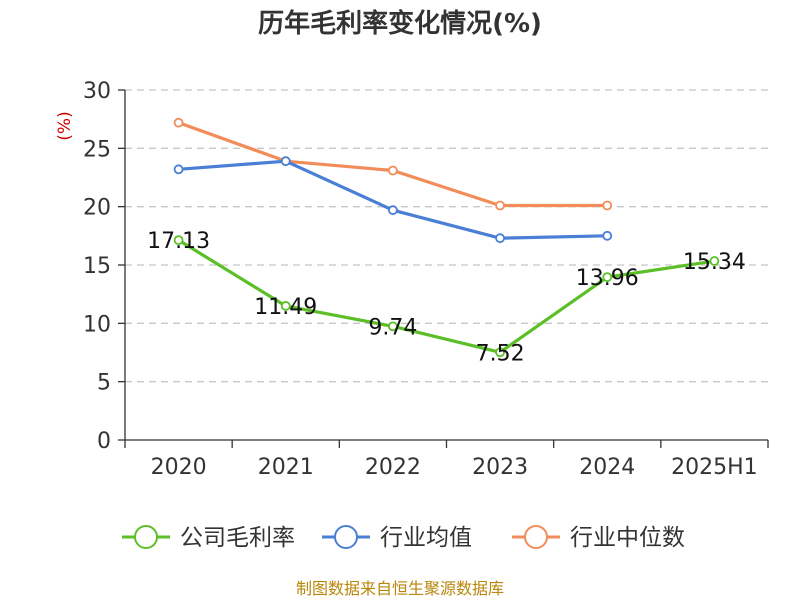 The image size is (800, 600). Describe the element at coordinates (104, 383) in the screenshot. I see `y-tick-label: 5` at that location.